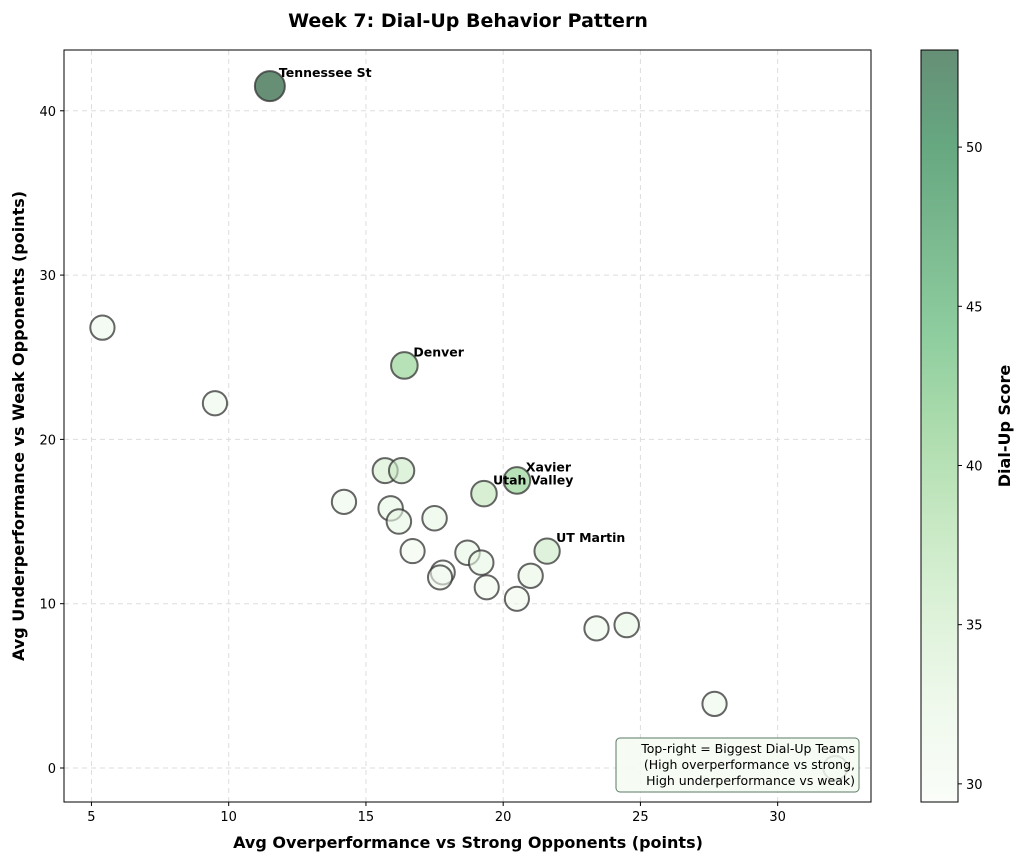 Image resolution: width=1024 pixels, height=867 pixels. Describe the element at coordinates (748, 780) in the screenshot. I see `annotation-line: High underperformance vs weak)` at that location.